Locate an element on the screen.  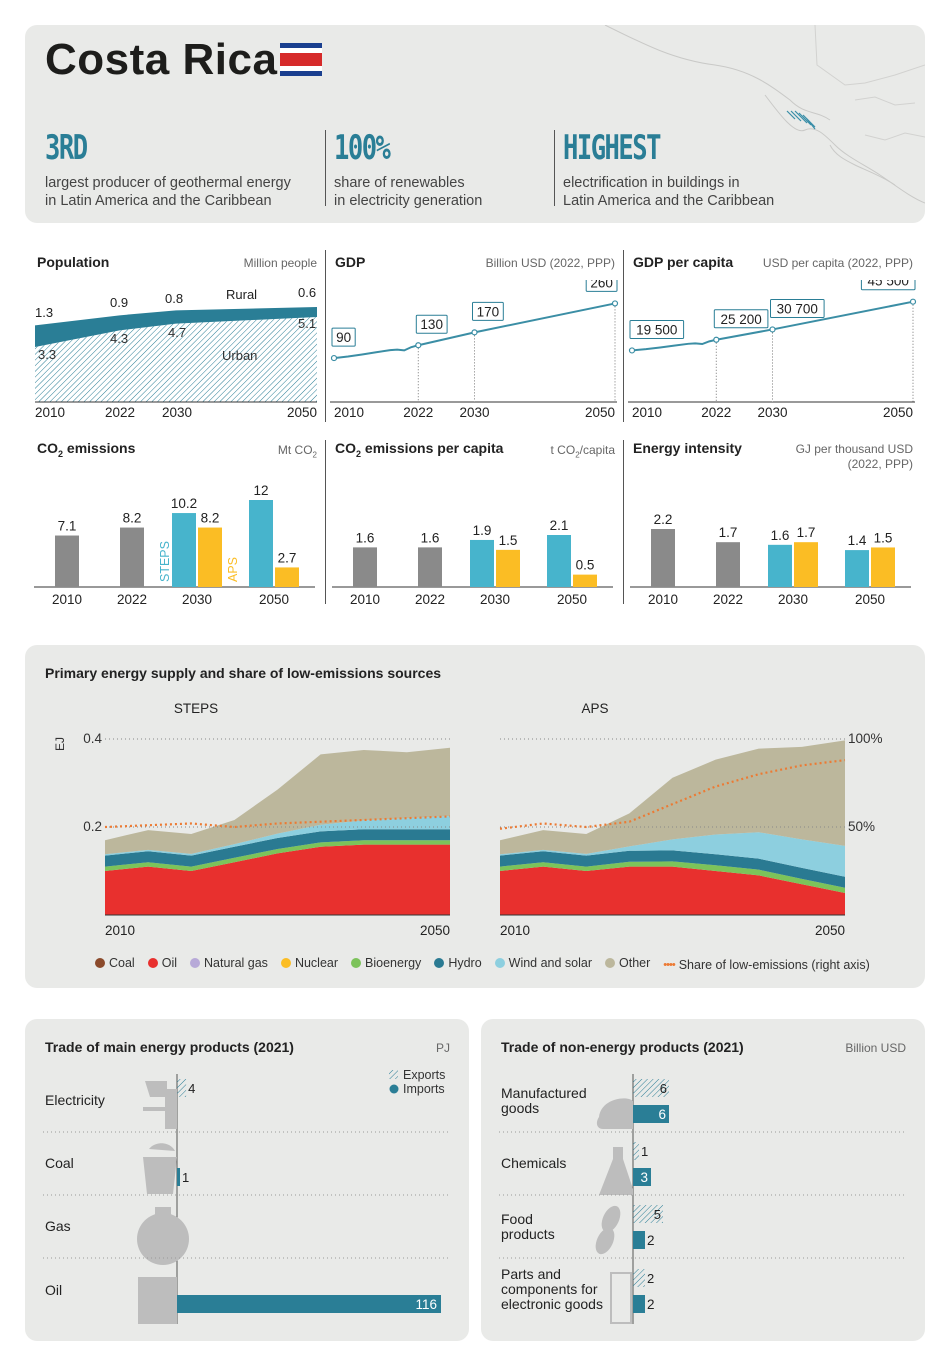
flask-icon is located at coordinates (616, 1171).